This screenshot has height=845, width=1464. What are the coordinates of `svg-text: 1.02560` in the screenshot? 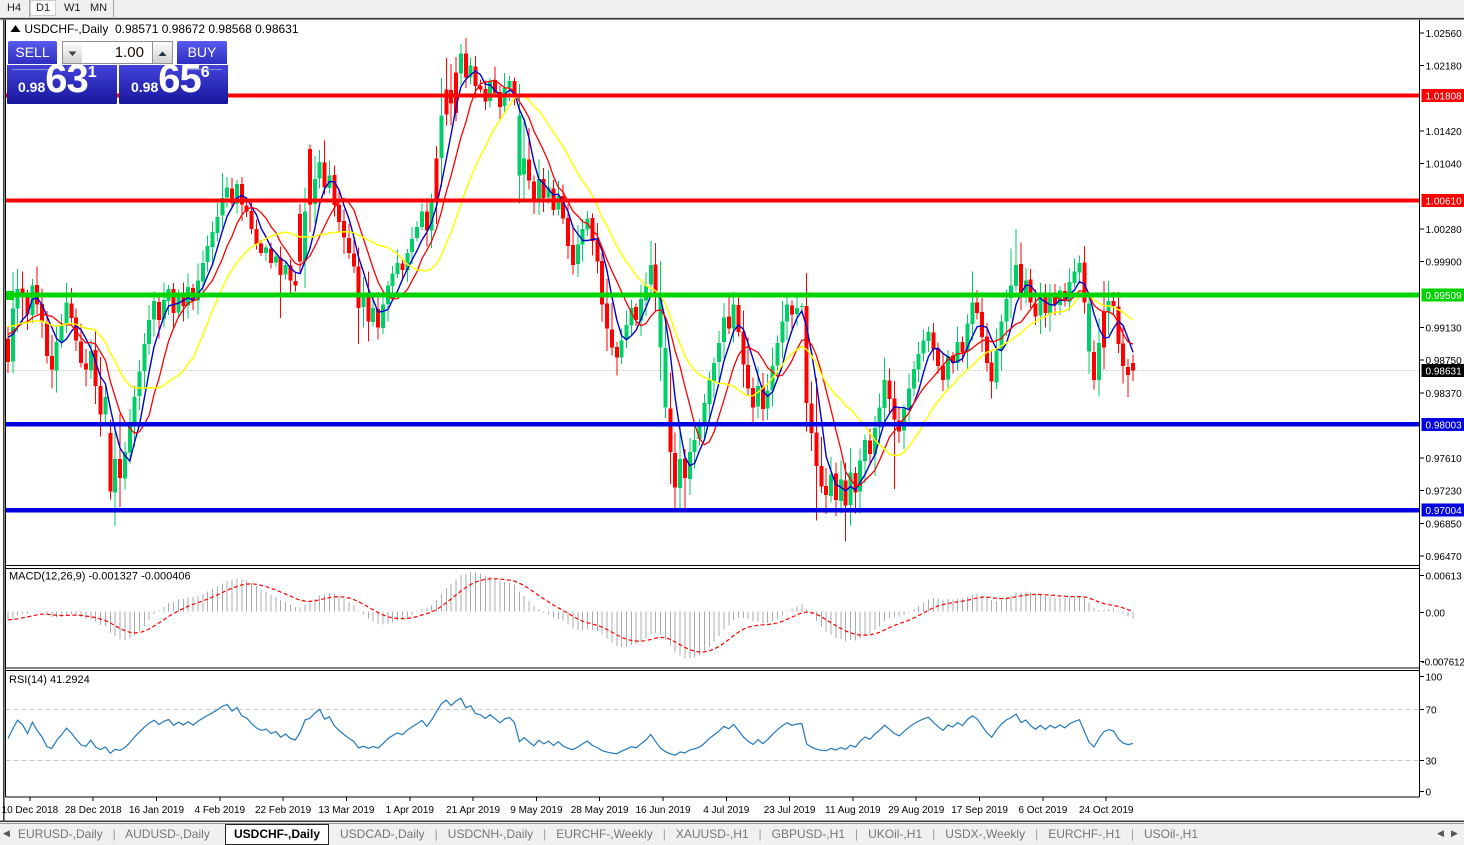 It's located at (1444, 34).